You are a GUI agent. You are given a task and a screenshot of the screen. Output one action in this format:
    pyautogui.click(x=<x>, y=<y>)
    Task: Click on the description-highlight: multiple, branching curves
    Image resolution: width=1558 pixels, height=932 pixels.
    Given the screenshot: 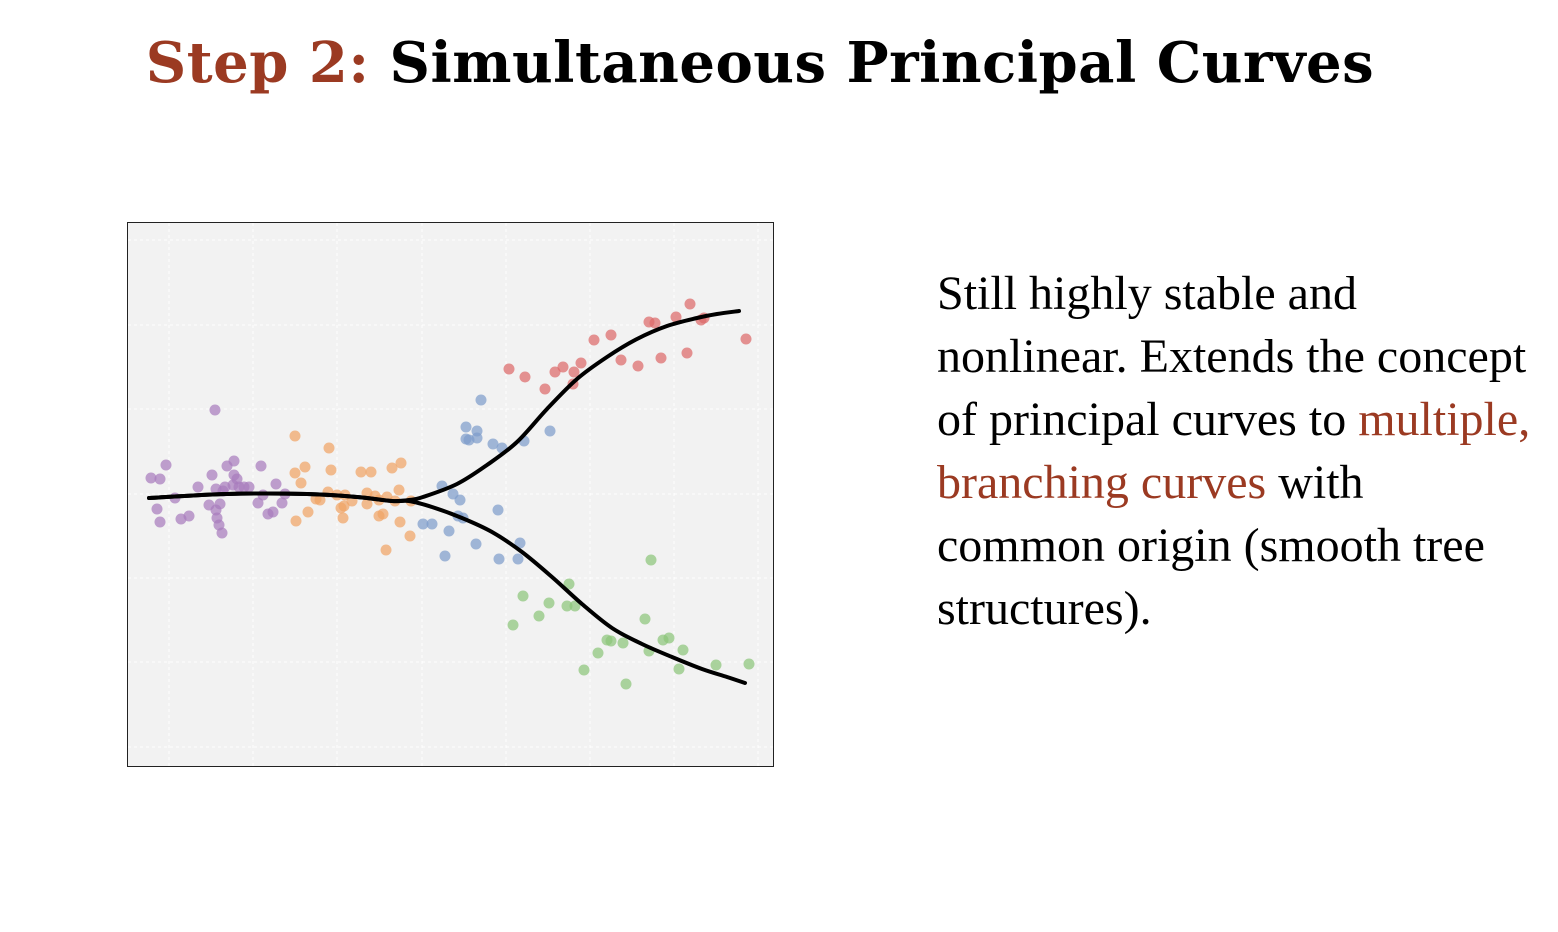 What is the action you would take?
    pyautogui.click(x=1234, y=451)
    